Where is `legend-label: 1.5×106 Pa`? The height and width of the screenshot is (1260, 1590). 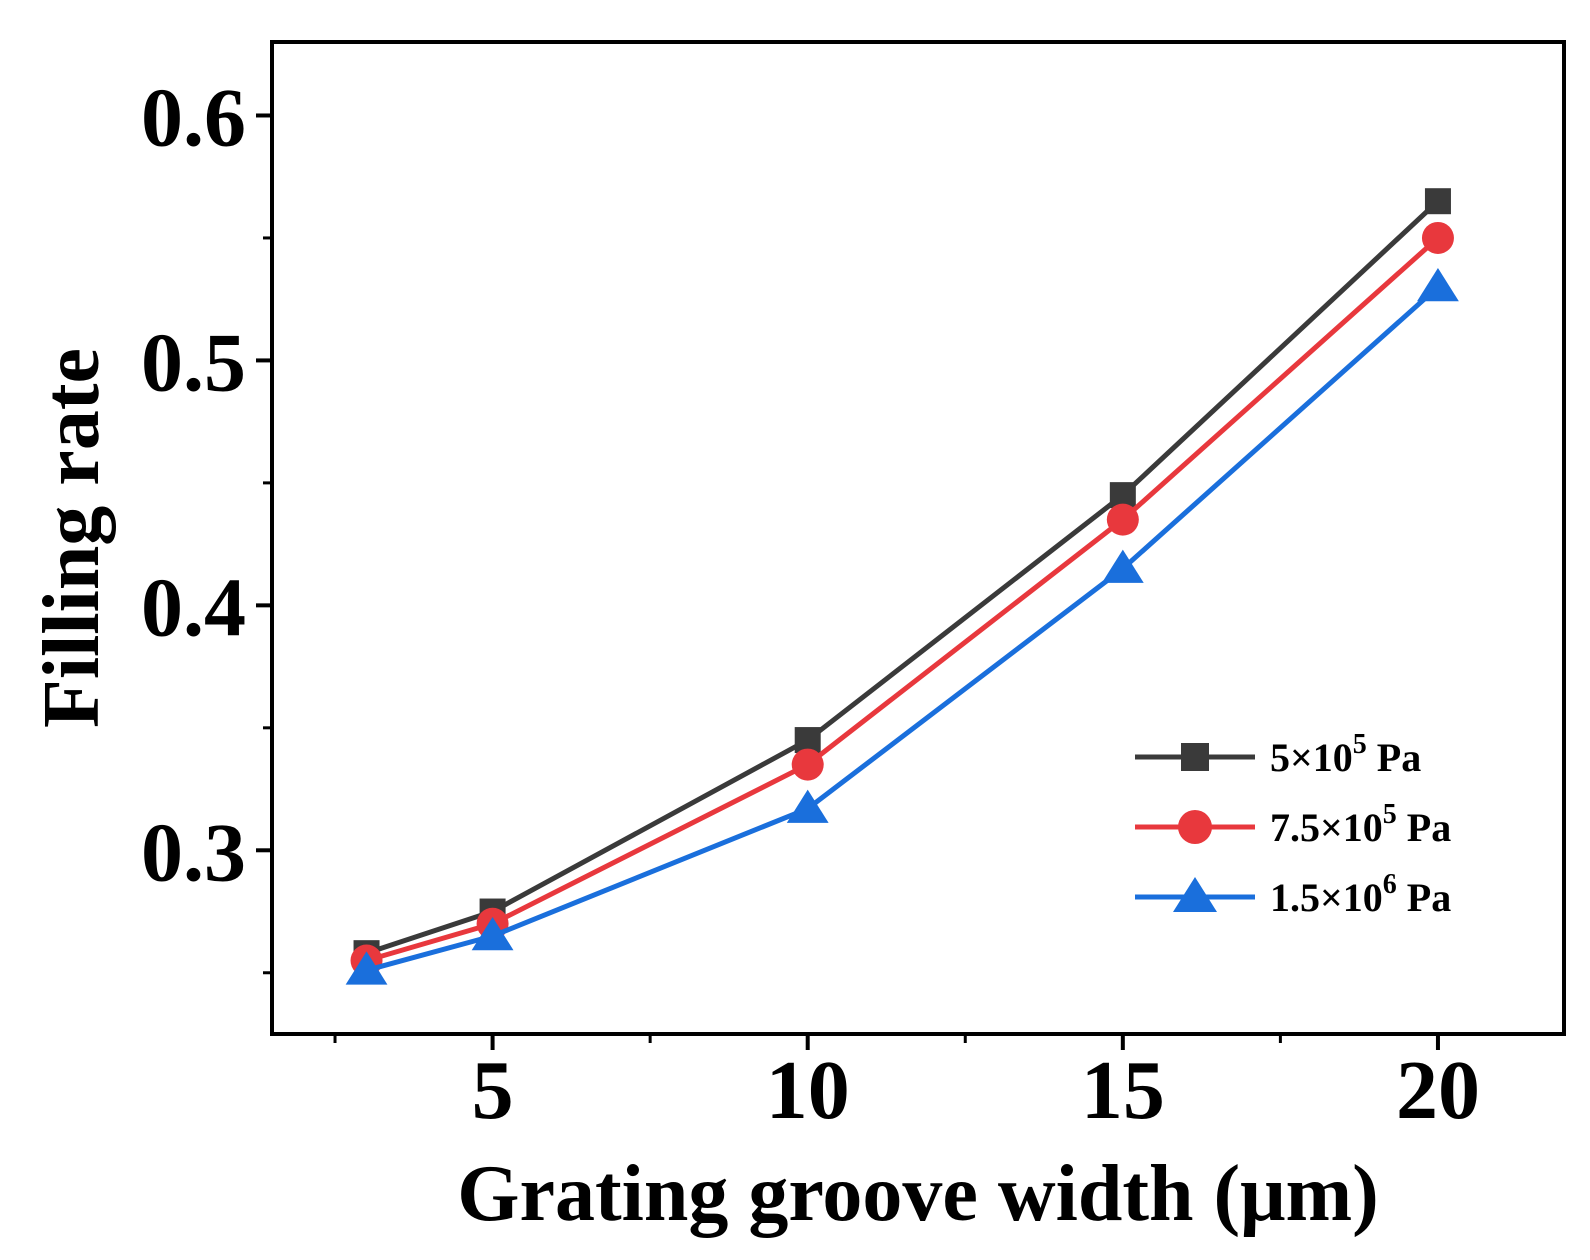 legend-label: 1.5×106 Pa is located at coordinates (1360, 894).